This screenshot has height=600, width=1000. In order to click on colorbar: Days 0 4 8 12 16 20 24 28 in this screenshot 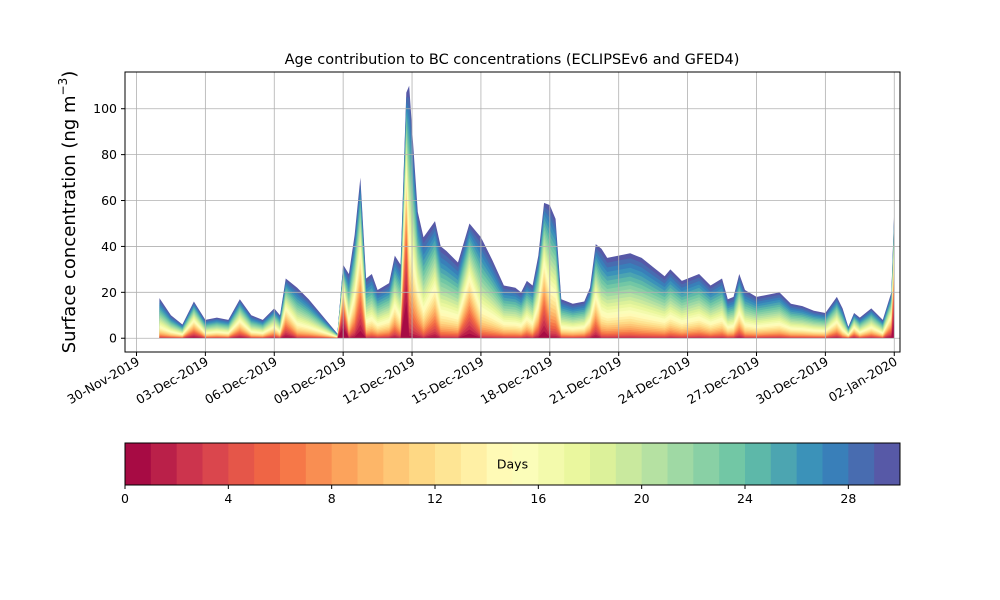, I will do `click(511, 474)`.